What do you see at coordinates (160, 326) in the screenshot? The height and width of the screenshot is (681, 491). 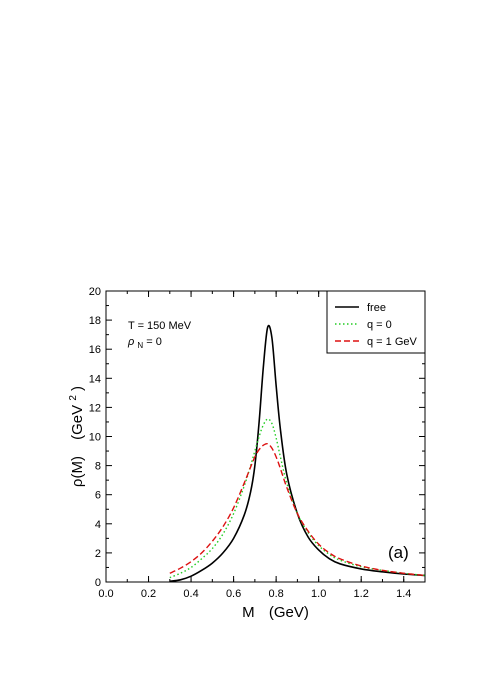 I see `temperature-annotation: T = 150 MeV` at bounding box center [160, 326].